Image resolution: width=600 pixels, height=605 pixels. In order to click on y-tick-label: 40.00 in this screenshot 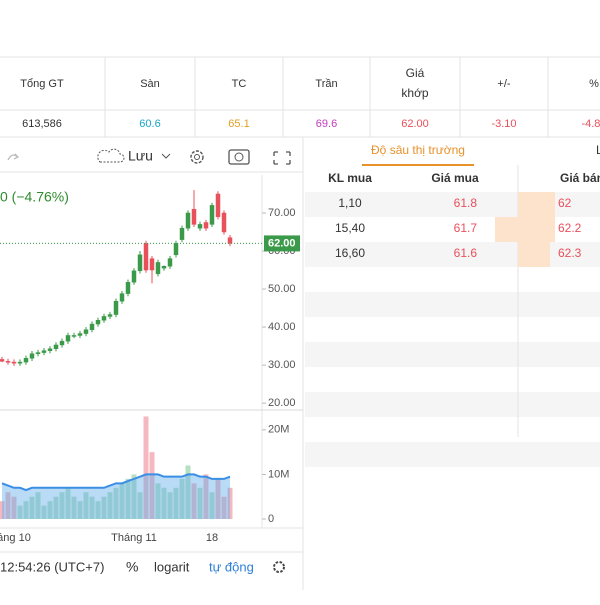, I will do `click(282, 327)`.